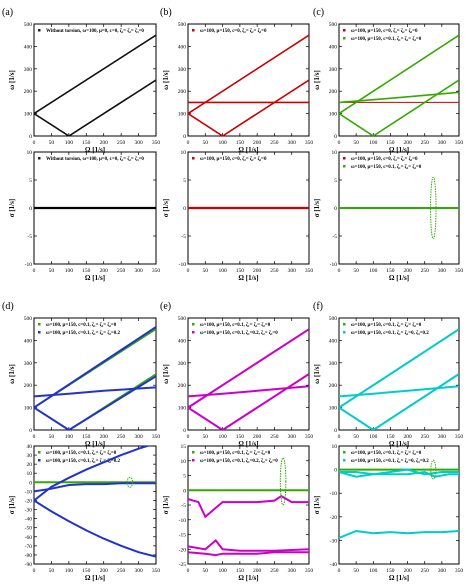 This screenshot has width=474, height=588. What do you see at coordinates (30, 465) in the screenshot?
I see `y-tick-label: 20` at bounding box center [30, 465].